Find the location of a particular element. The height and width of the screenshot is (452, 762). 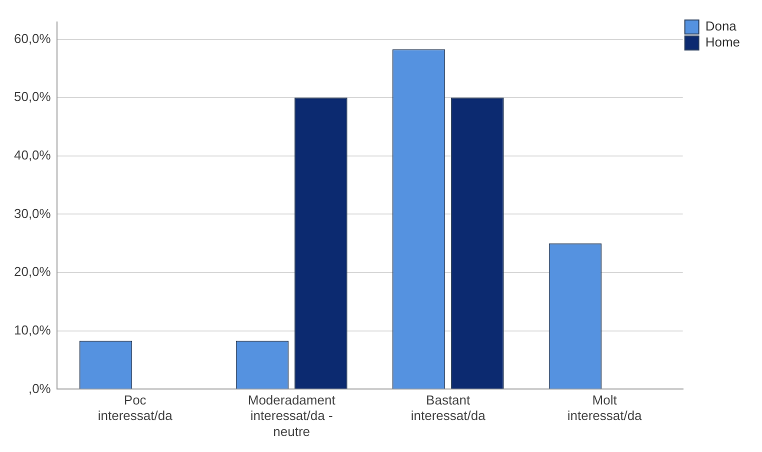

legend-label: Dona is located at coordinates (721, 26).